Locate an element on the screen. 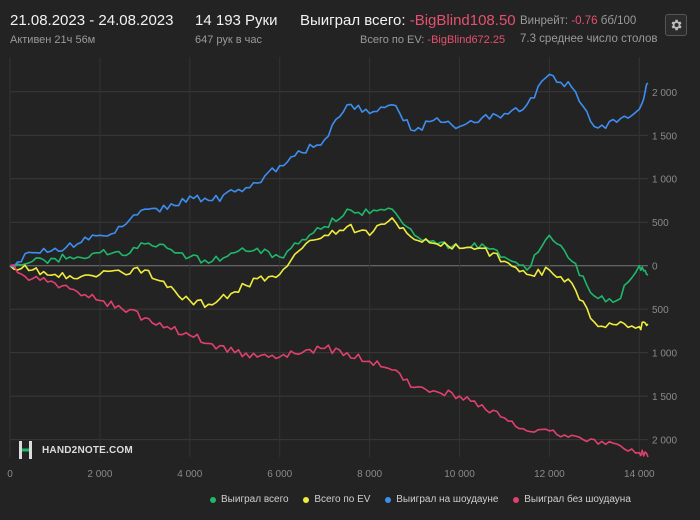 The width and height of the screenshot is (700, 520). legend-label: Выиграл без шоудауна is located at coordinates (577, 499).